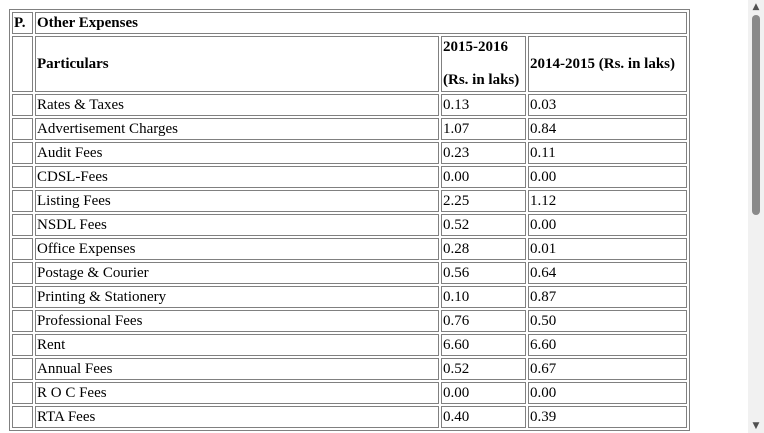 The image size is (764, 433). Describe the element at coordinates (237, 369) in the screenshot. I see `particular-cell: Annual Fees` at that location.